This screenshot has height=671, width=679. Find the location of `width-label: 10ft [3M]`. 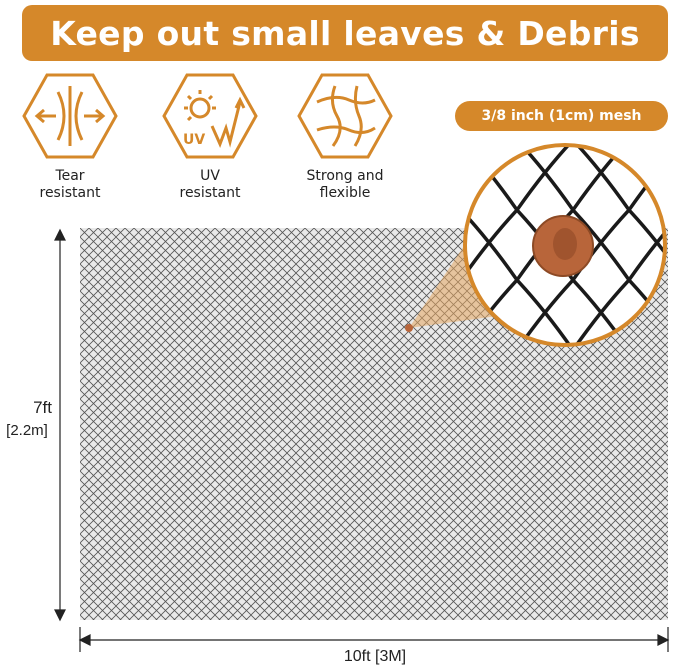

width-label: 10ft [3M] is located at coordinates (375, 657).